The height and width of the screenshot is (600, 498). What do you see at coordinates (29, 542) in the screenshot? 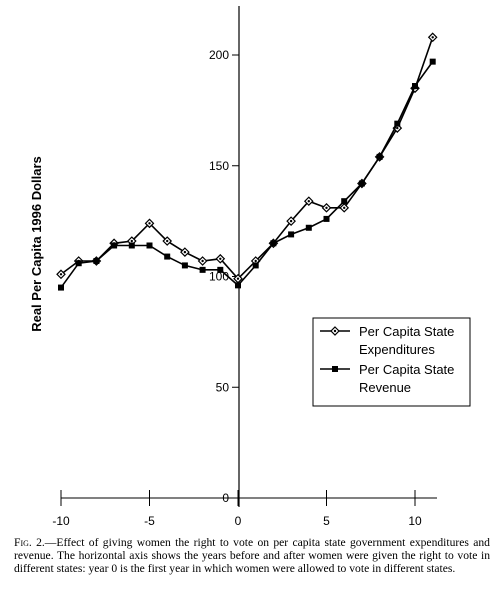
I see `caption-figure-label: Fig. 2.` at bounding box center [29, 542].